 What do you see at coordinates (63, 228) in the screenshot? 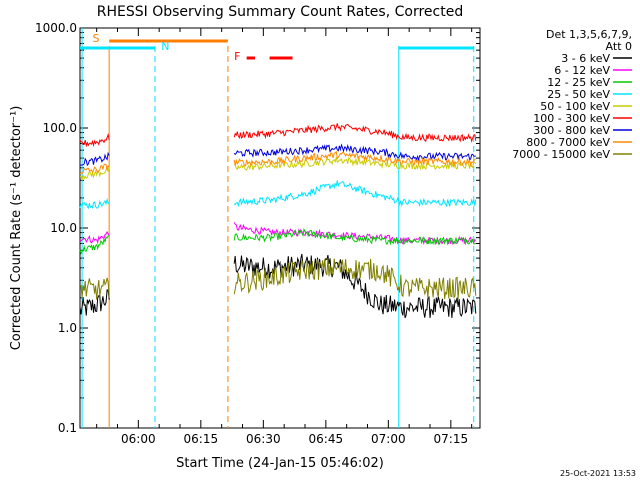
I see `y-tick-label: 10.0` at bounding box center [63, 228].